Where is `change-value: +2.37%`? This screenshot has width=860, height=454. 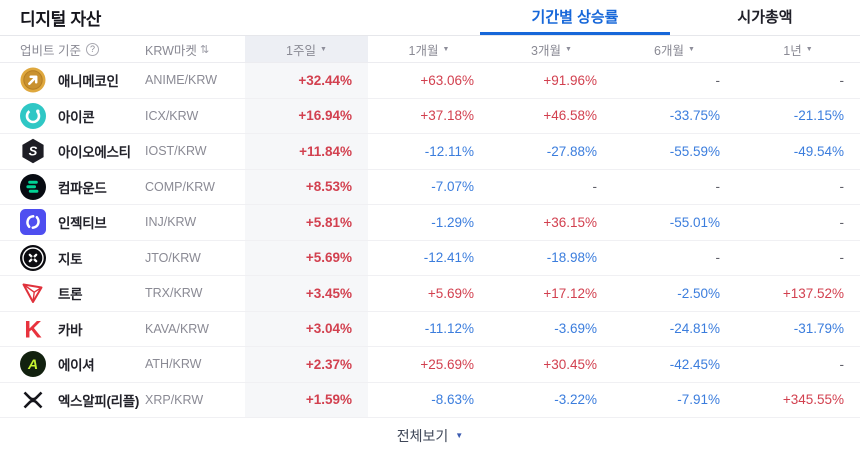
change-value: +2.37% is located at coordinates (306, 364).